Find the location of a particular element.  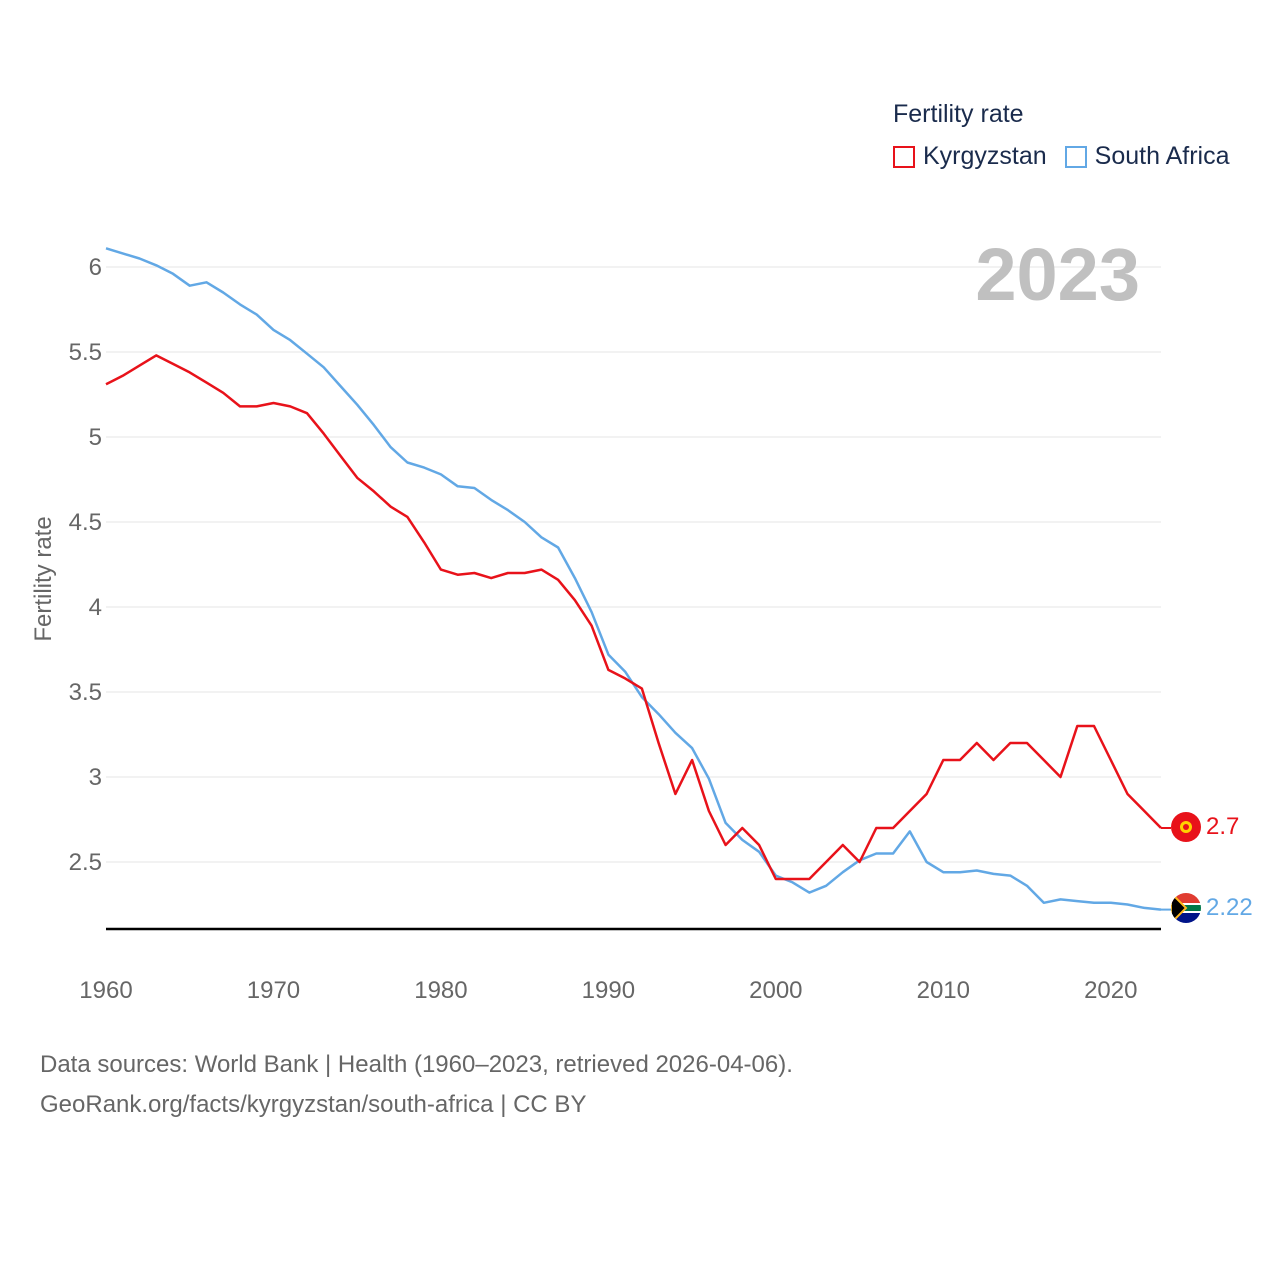

legend-item-south-africa: South Africa is located at coordinates (1147, 156).